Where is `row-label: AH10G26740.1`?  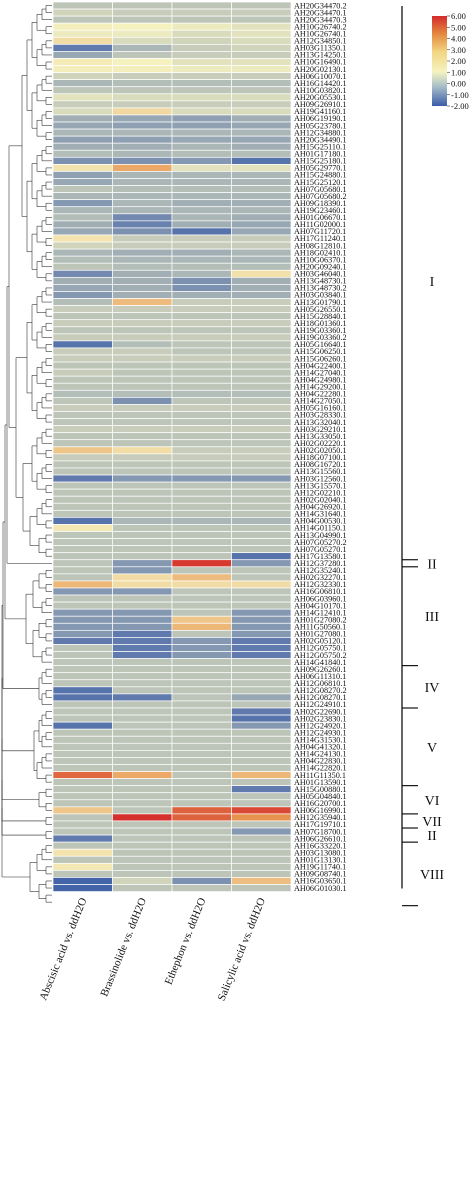
row-label: AH10G26740.1 is located at coordinates (320, 34).